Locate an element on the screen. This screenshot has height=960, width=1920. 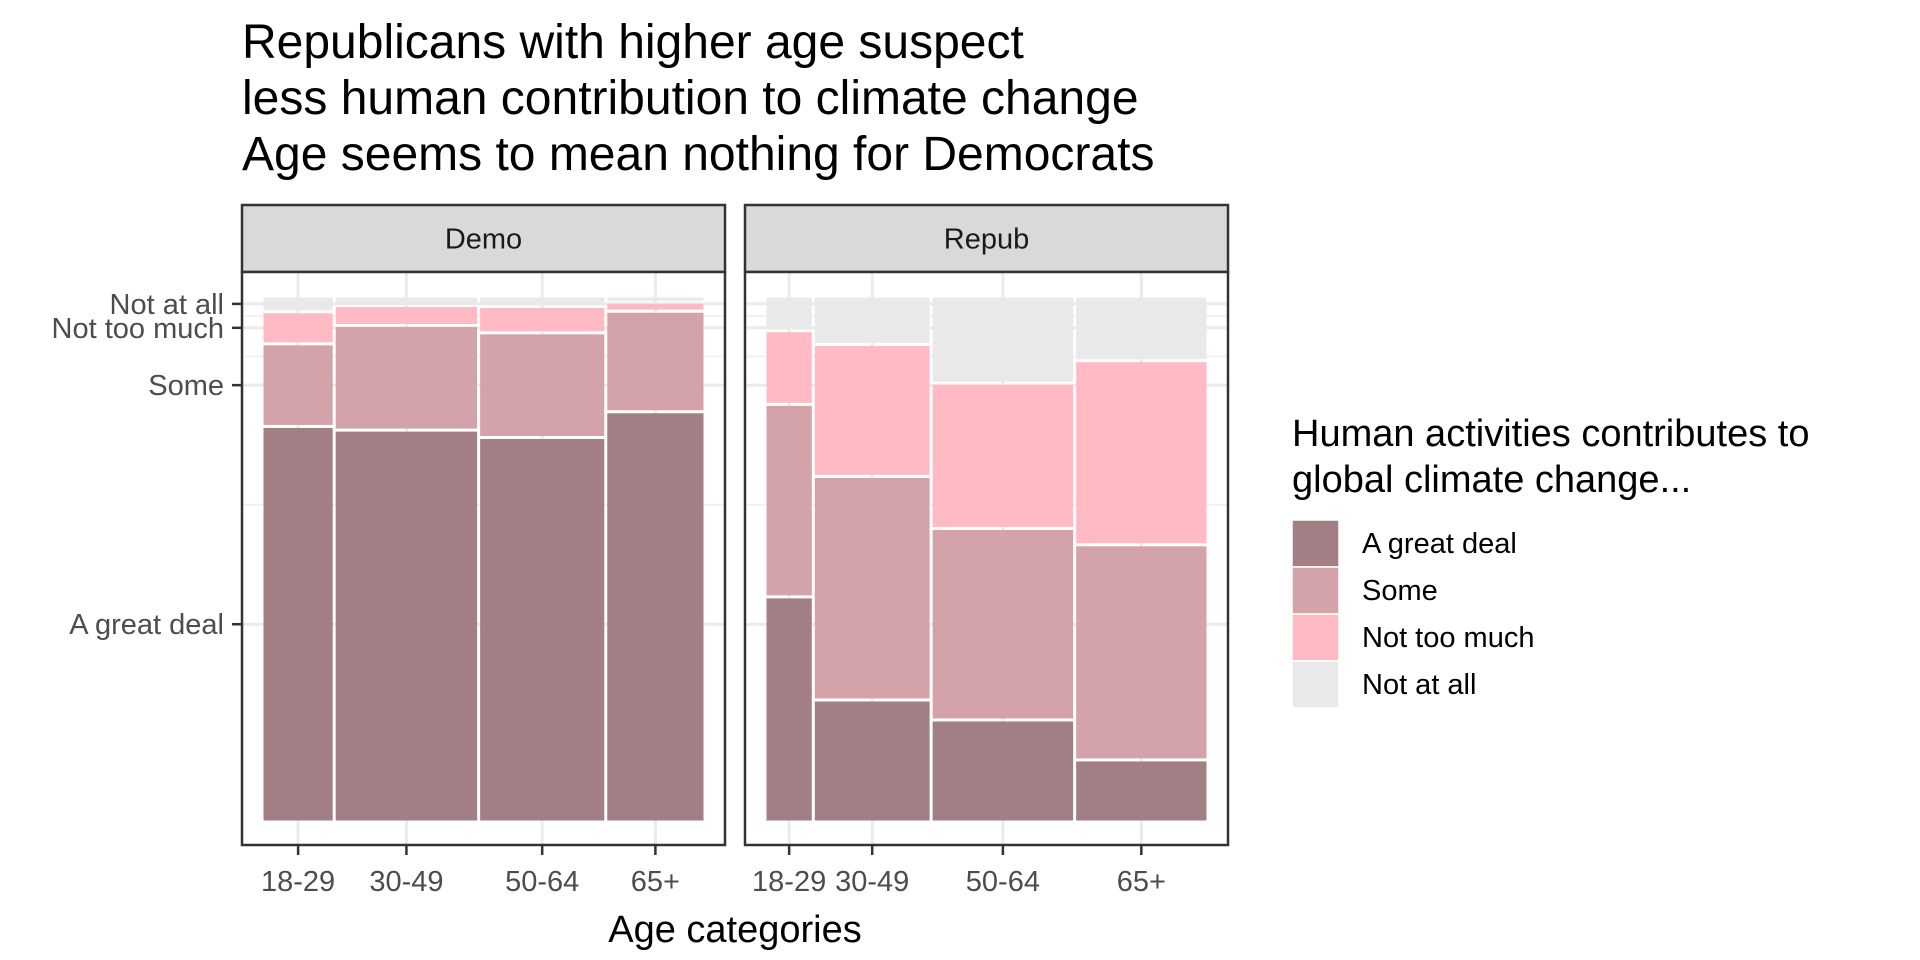
tile-demo-30-49-not-too-much is located at coordinates (406, 315).